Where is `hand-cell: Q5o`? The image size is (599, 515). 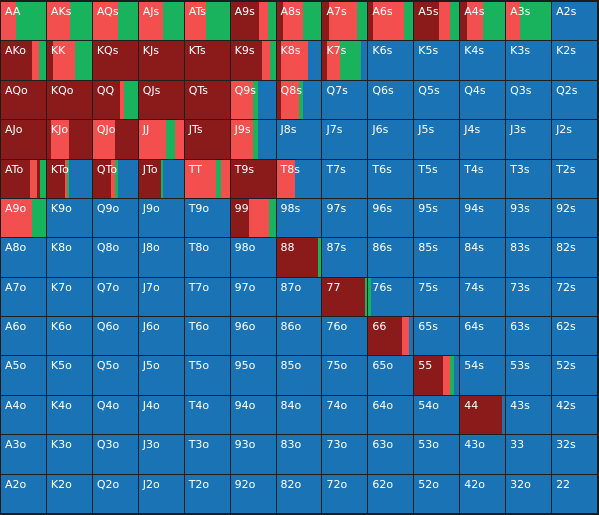
hand-cell: Q5o is located at coordinates (115, 375).